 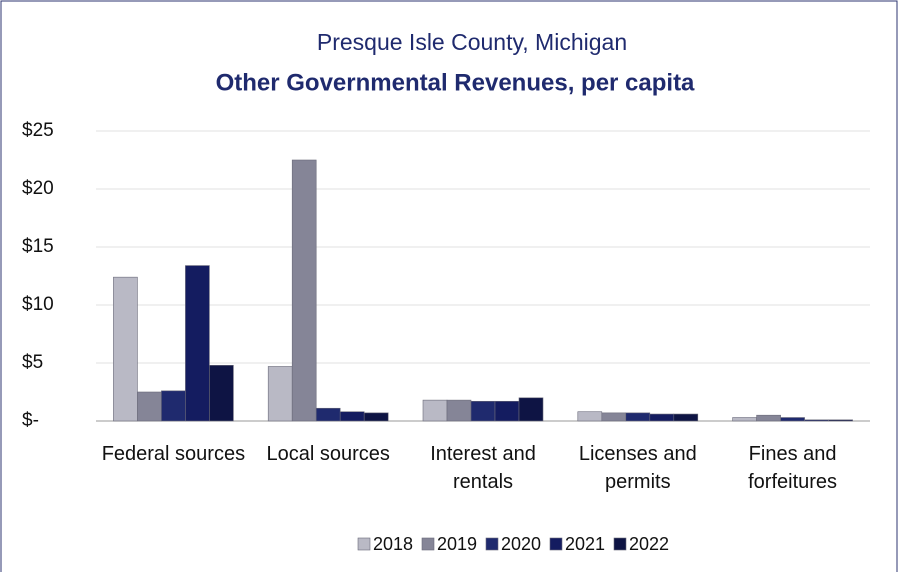 What do you see at coordinates (393, 544) in the screenshot?
I see `legend-label: 2018` at bounding box center [393, 544].